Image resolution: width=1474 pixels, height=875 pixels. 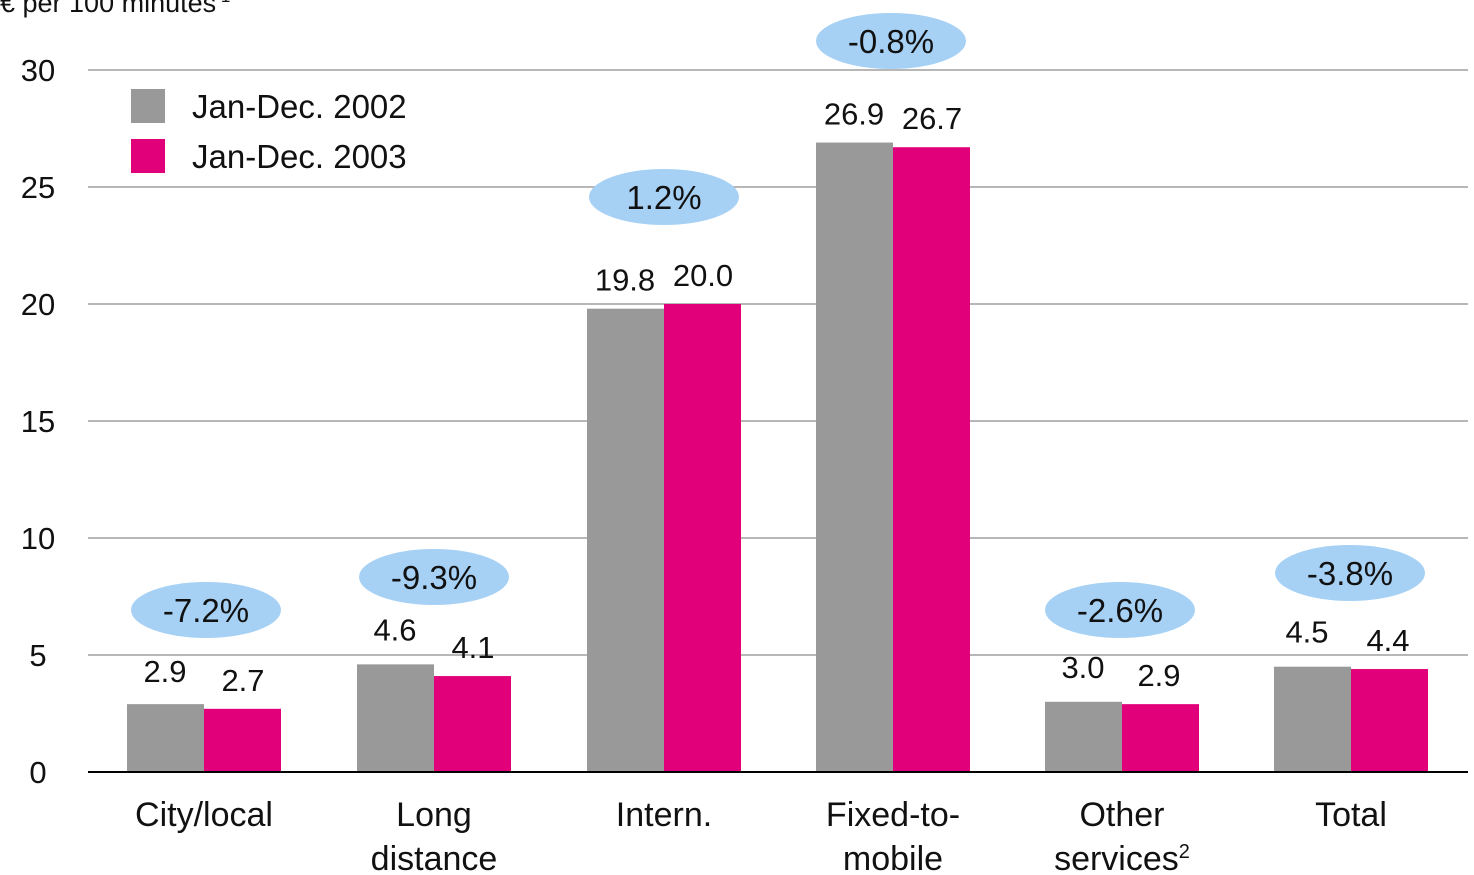 I want to click on legend-label-2003: Jan-Dec. 2003, so click(x=299, y=156).